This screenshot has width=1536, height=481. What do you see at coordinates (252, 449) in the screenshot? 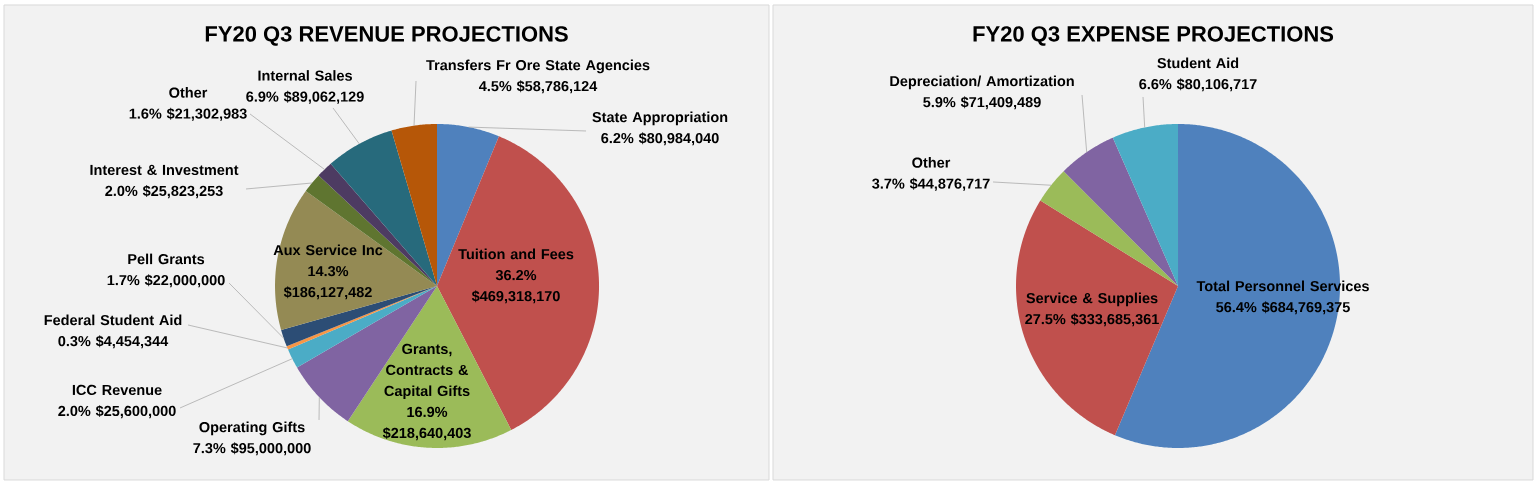
I see `data-label: 7.3% $95,000,000` at bounding box center [252, 449].